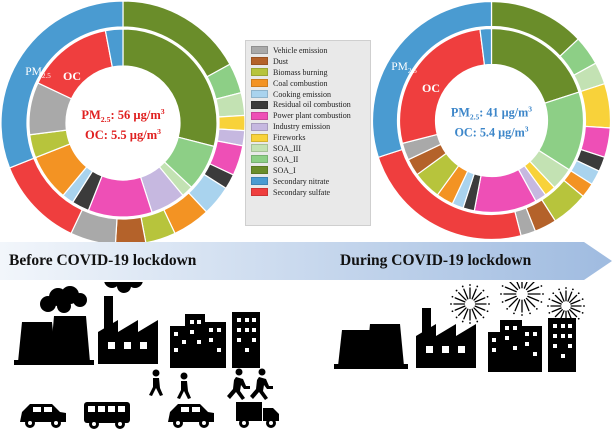 The width and height of the screenshot is (612, 437). What do you see at coordinates (122, 115) in the screenshot?
I see `pm25-concentration-label: PM2.5: 56 µg/m3` at bounding box center [122, 115].